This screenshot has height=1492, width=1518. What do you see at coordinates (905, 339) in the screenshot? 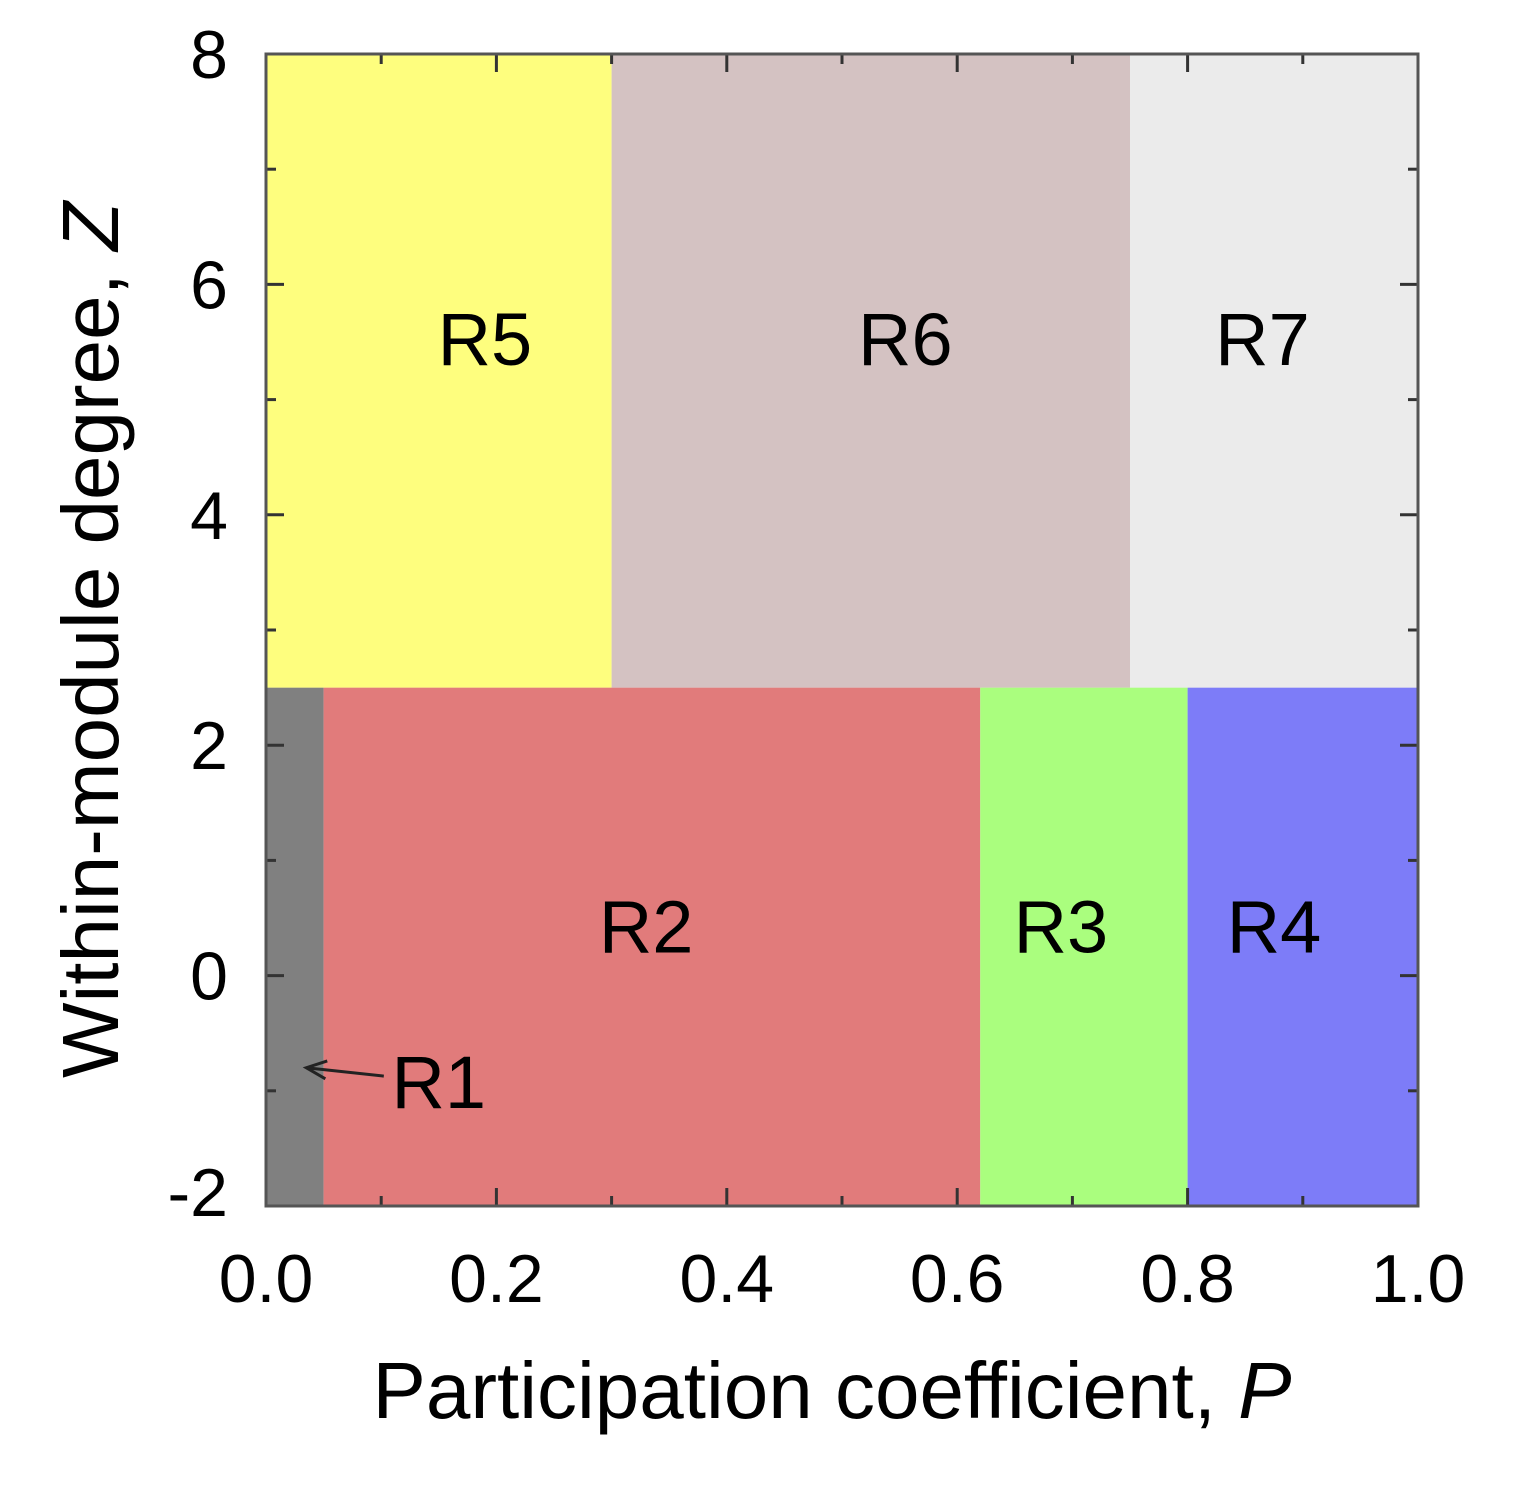
I see `region-label-r6: R6` at bounding box center [905, 339].